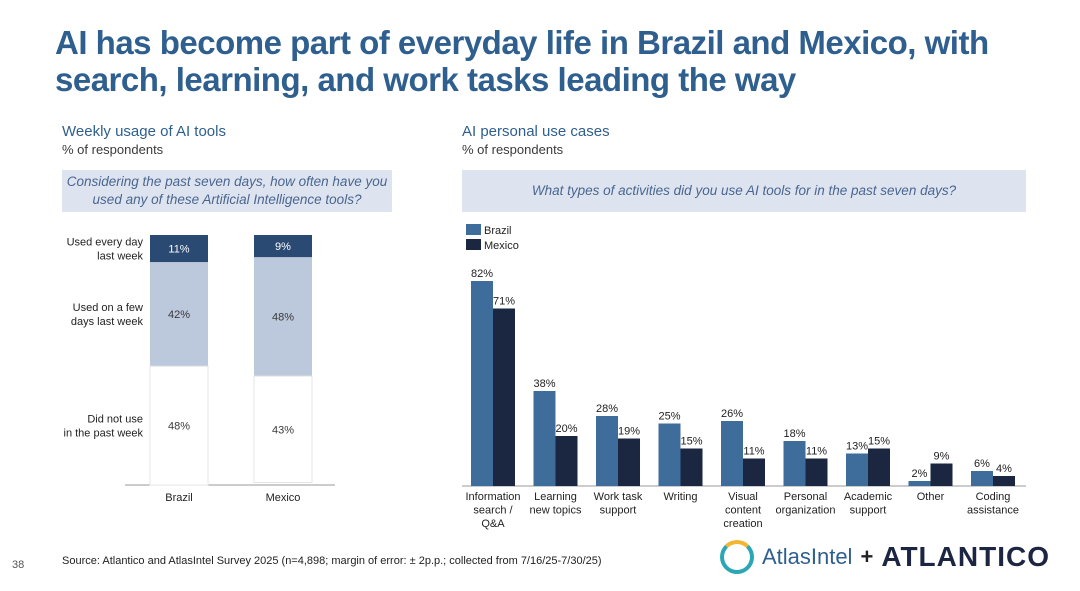 The image size is (1080, 591). I want to click on bar-category-label: new topics, so click(556, 511).